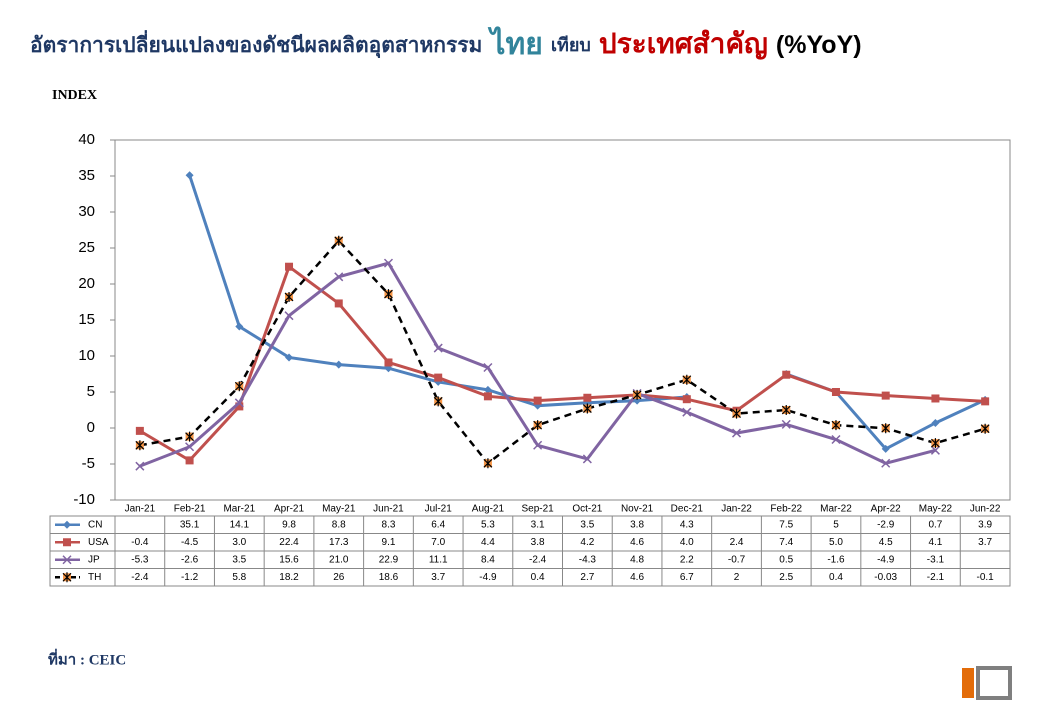 The image size is (1040, 720). I want to click on table-cell: -0.4, so click(140, 542).